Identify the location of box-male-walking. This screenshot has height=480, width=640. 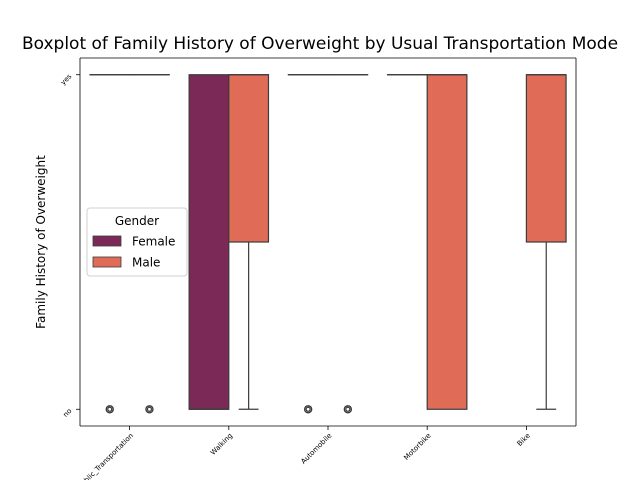
(249, 158).